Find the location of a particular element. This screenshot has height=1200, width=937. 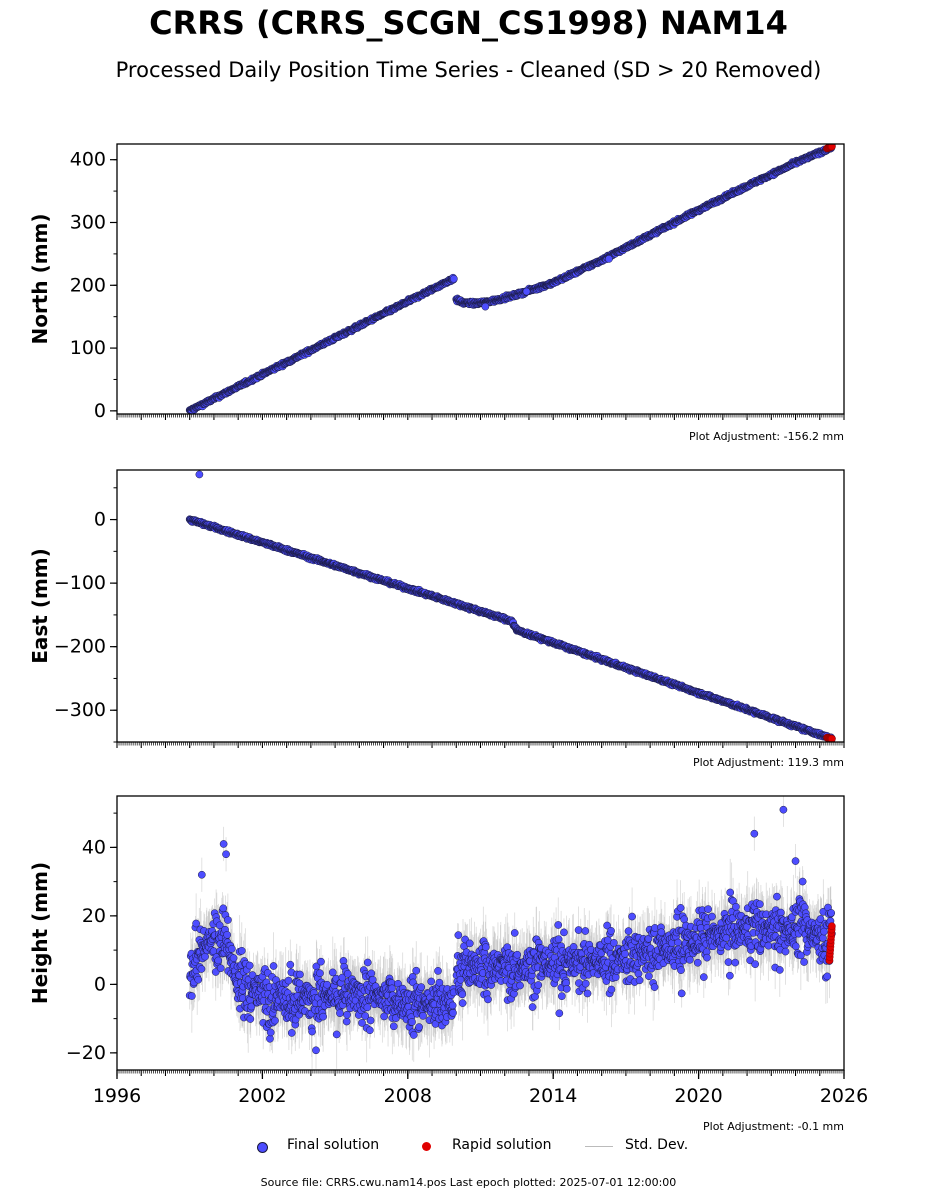

north-y-tick-label: 400 is located at coordinates (88, 160).